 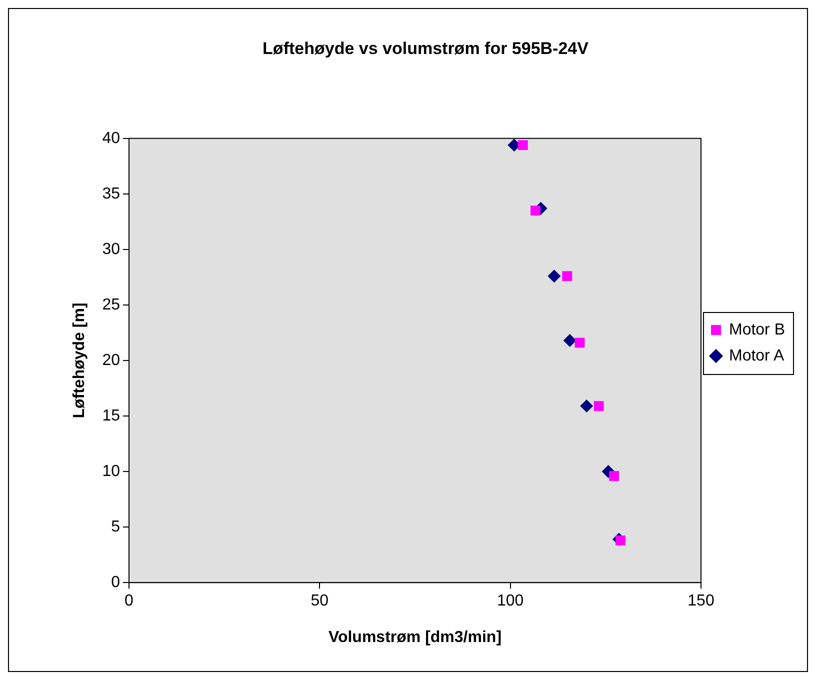 I want to click on x-tick-label: 50, so click(x=319, y=601).